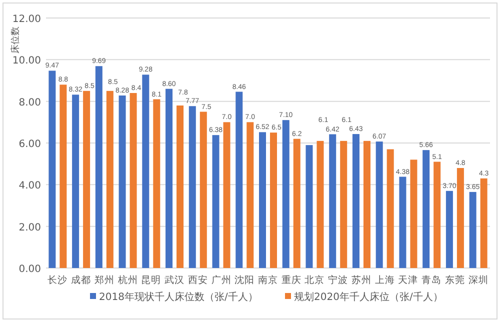  What do you see at coordinates (15, 40) in the screenshot?
I see `y-axis-title: 床位数` at bounding box center [15, 40].